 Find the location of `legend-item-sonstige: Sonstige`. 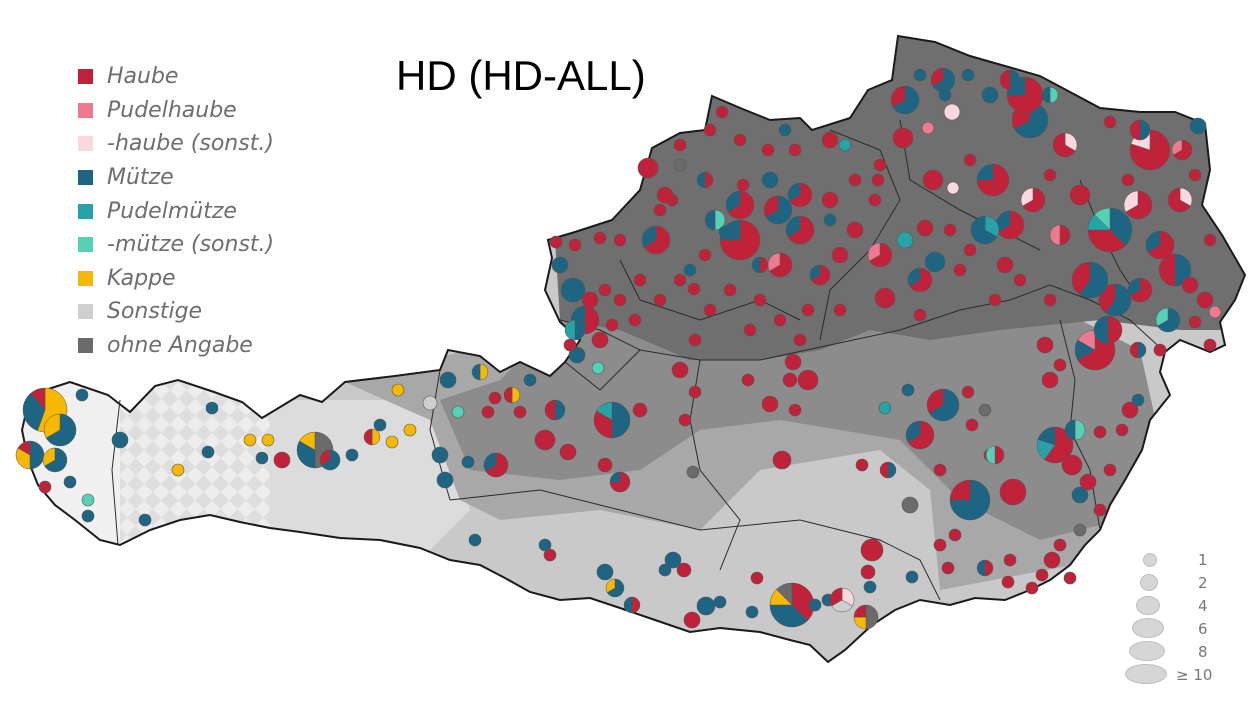

legend-item-sonstige: Sonstige is located at coordinates (176, 312).